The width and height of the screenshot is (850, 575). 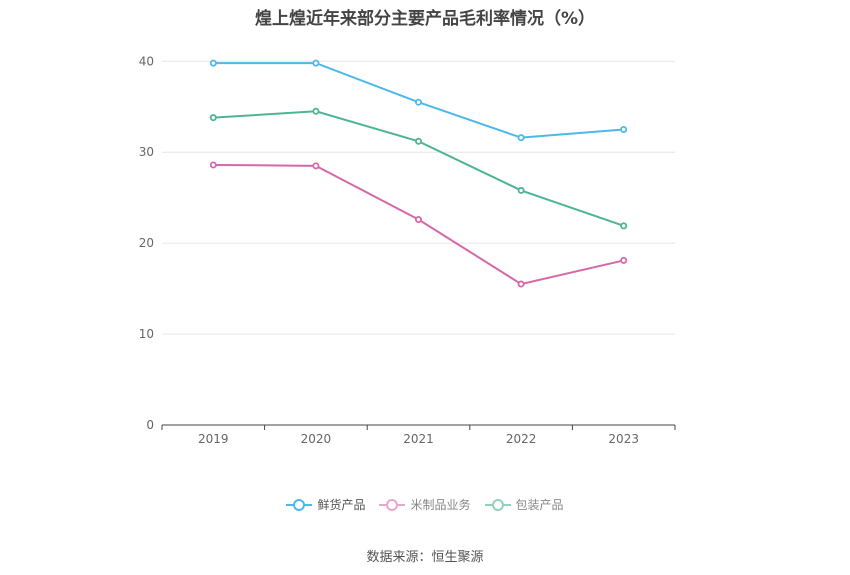 I want to click on source-note: 数据来源：恒生聚源, so click(x=425, y=557).